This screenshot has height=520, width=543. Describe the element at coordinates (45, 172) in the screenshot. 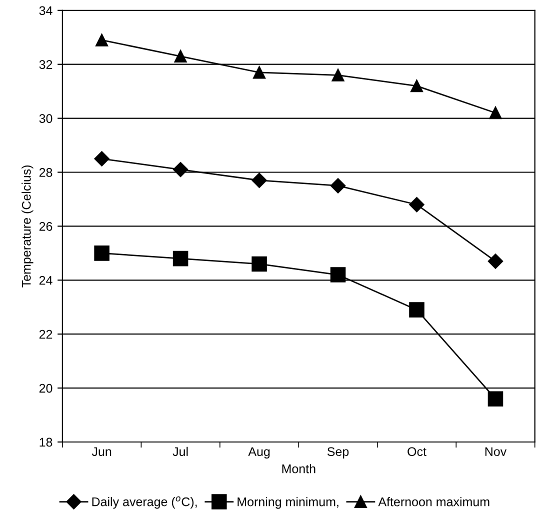

I see `y-tick-label: 28` at that location.